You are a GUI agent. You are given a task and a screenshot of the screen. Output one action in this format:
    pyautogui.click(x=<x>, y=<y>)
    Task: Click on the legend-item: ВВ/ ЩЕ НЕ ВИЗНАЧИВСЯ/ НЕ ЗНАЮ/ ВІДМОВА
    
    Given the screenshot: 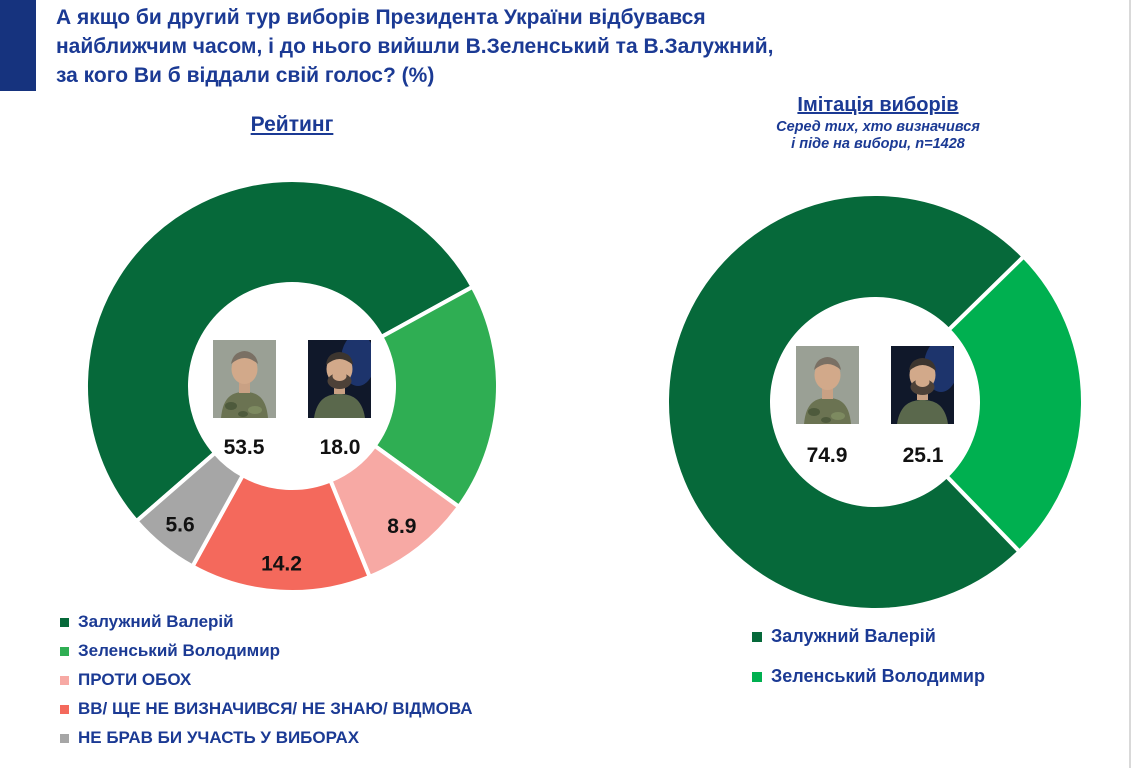 What is the action you would take?
    pyautogui.click(x=266, y=709)
    